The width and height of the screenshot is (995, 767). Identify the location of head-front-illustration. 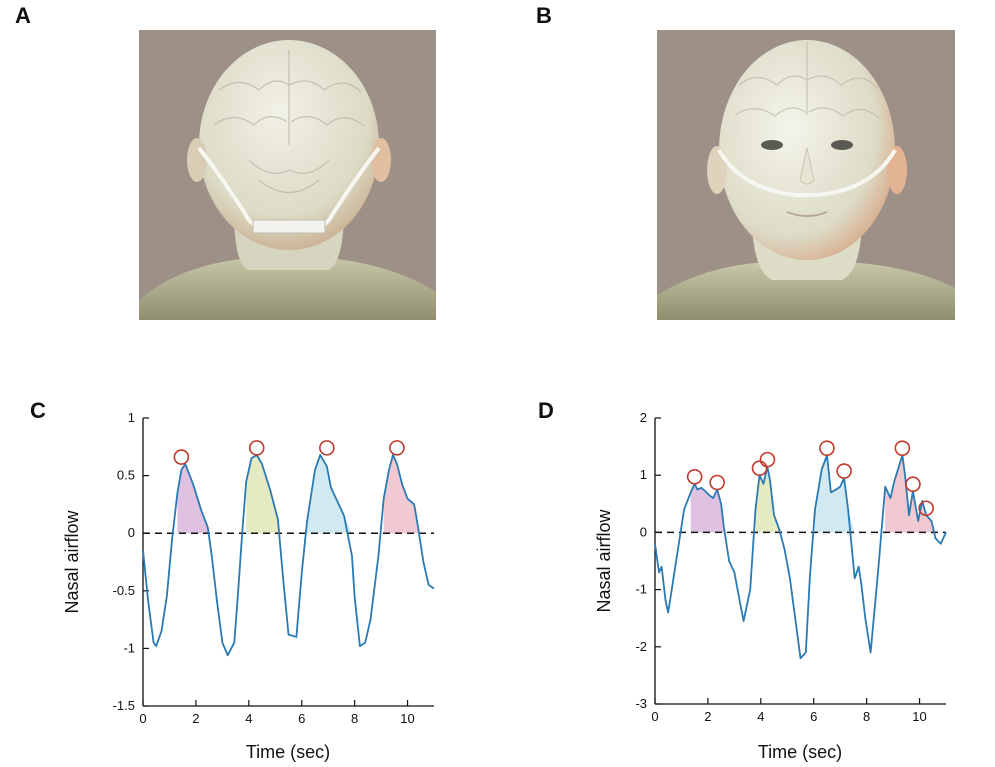
(806, 175).